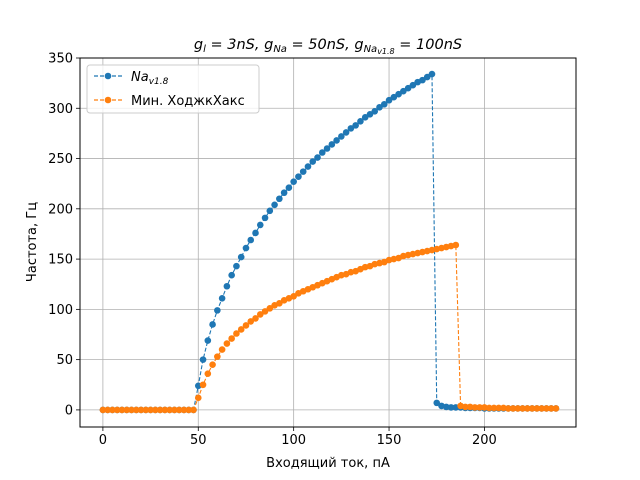 The height and width of the screenshot is (480, 640). What do you see at coordinates (60, 260) in the screenshot?
I see `y-tick-label: 150` at bounding box center [60, 260].